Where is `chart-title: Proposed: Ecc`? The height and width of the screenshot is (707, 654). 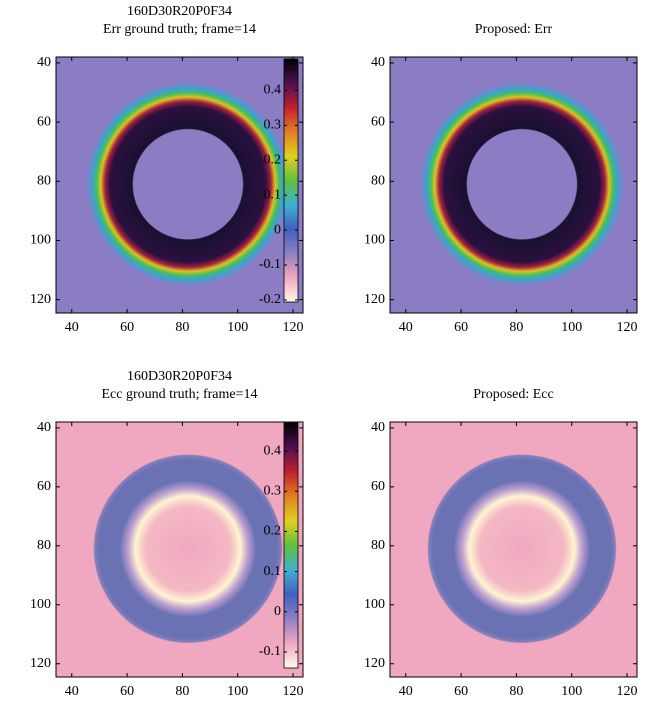
chart-title: Proposed: Ecc is located at coordinates (513, 394).